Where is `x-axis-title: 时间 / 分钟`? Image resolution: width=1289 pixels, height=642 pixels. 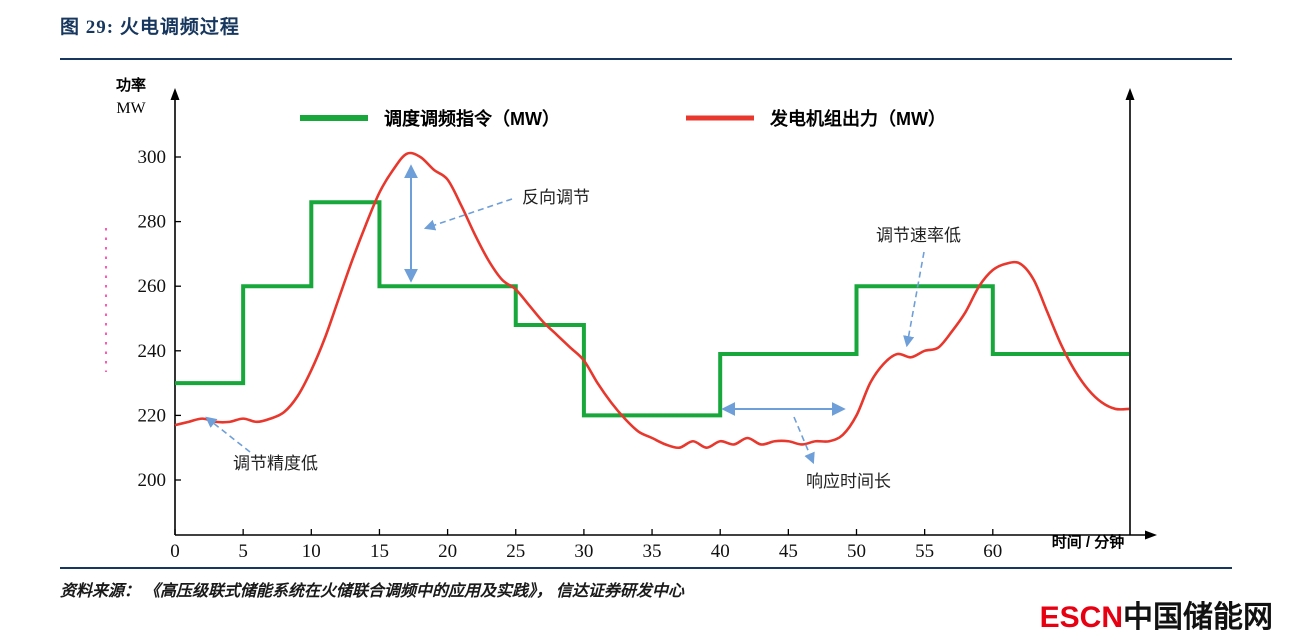 x-axis-title: 时间 / 分钟 is located at coordinates (1088, 542).